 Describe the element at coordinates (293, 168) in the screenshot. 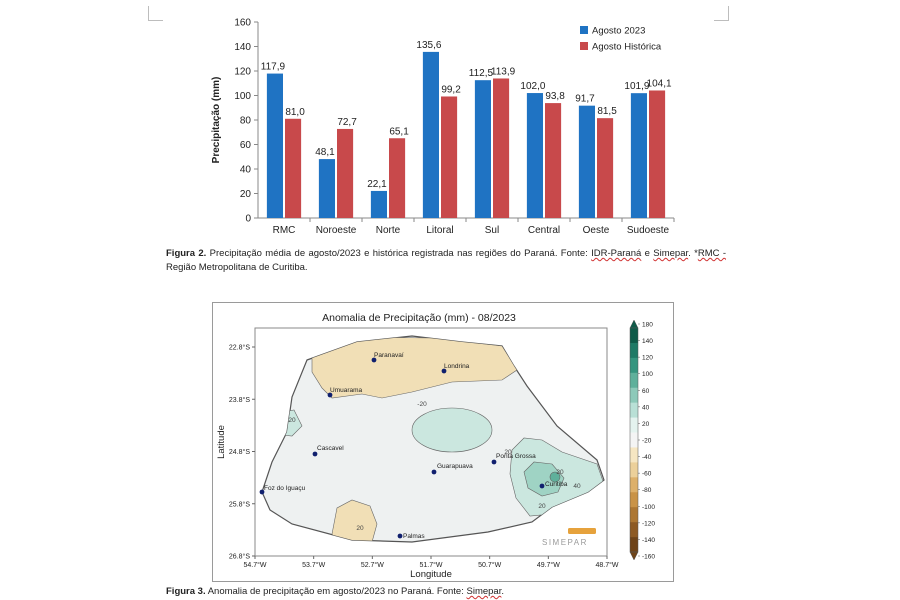

I see `bar-agosto-historica-rmc` at that location.